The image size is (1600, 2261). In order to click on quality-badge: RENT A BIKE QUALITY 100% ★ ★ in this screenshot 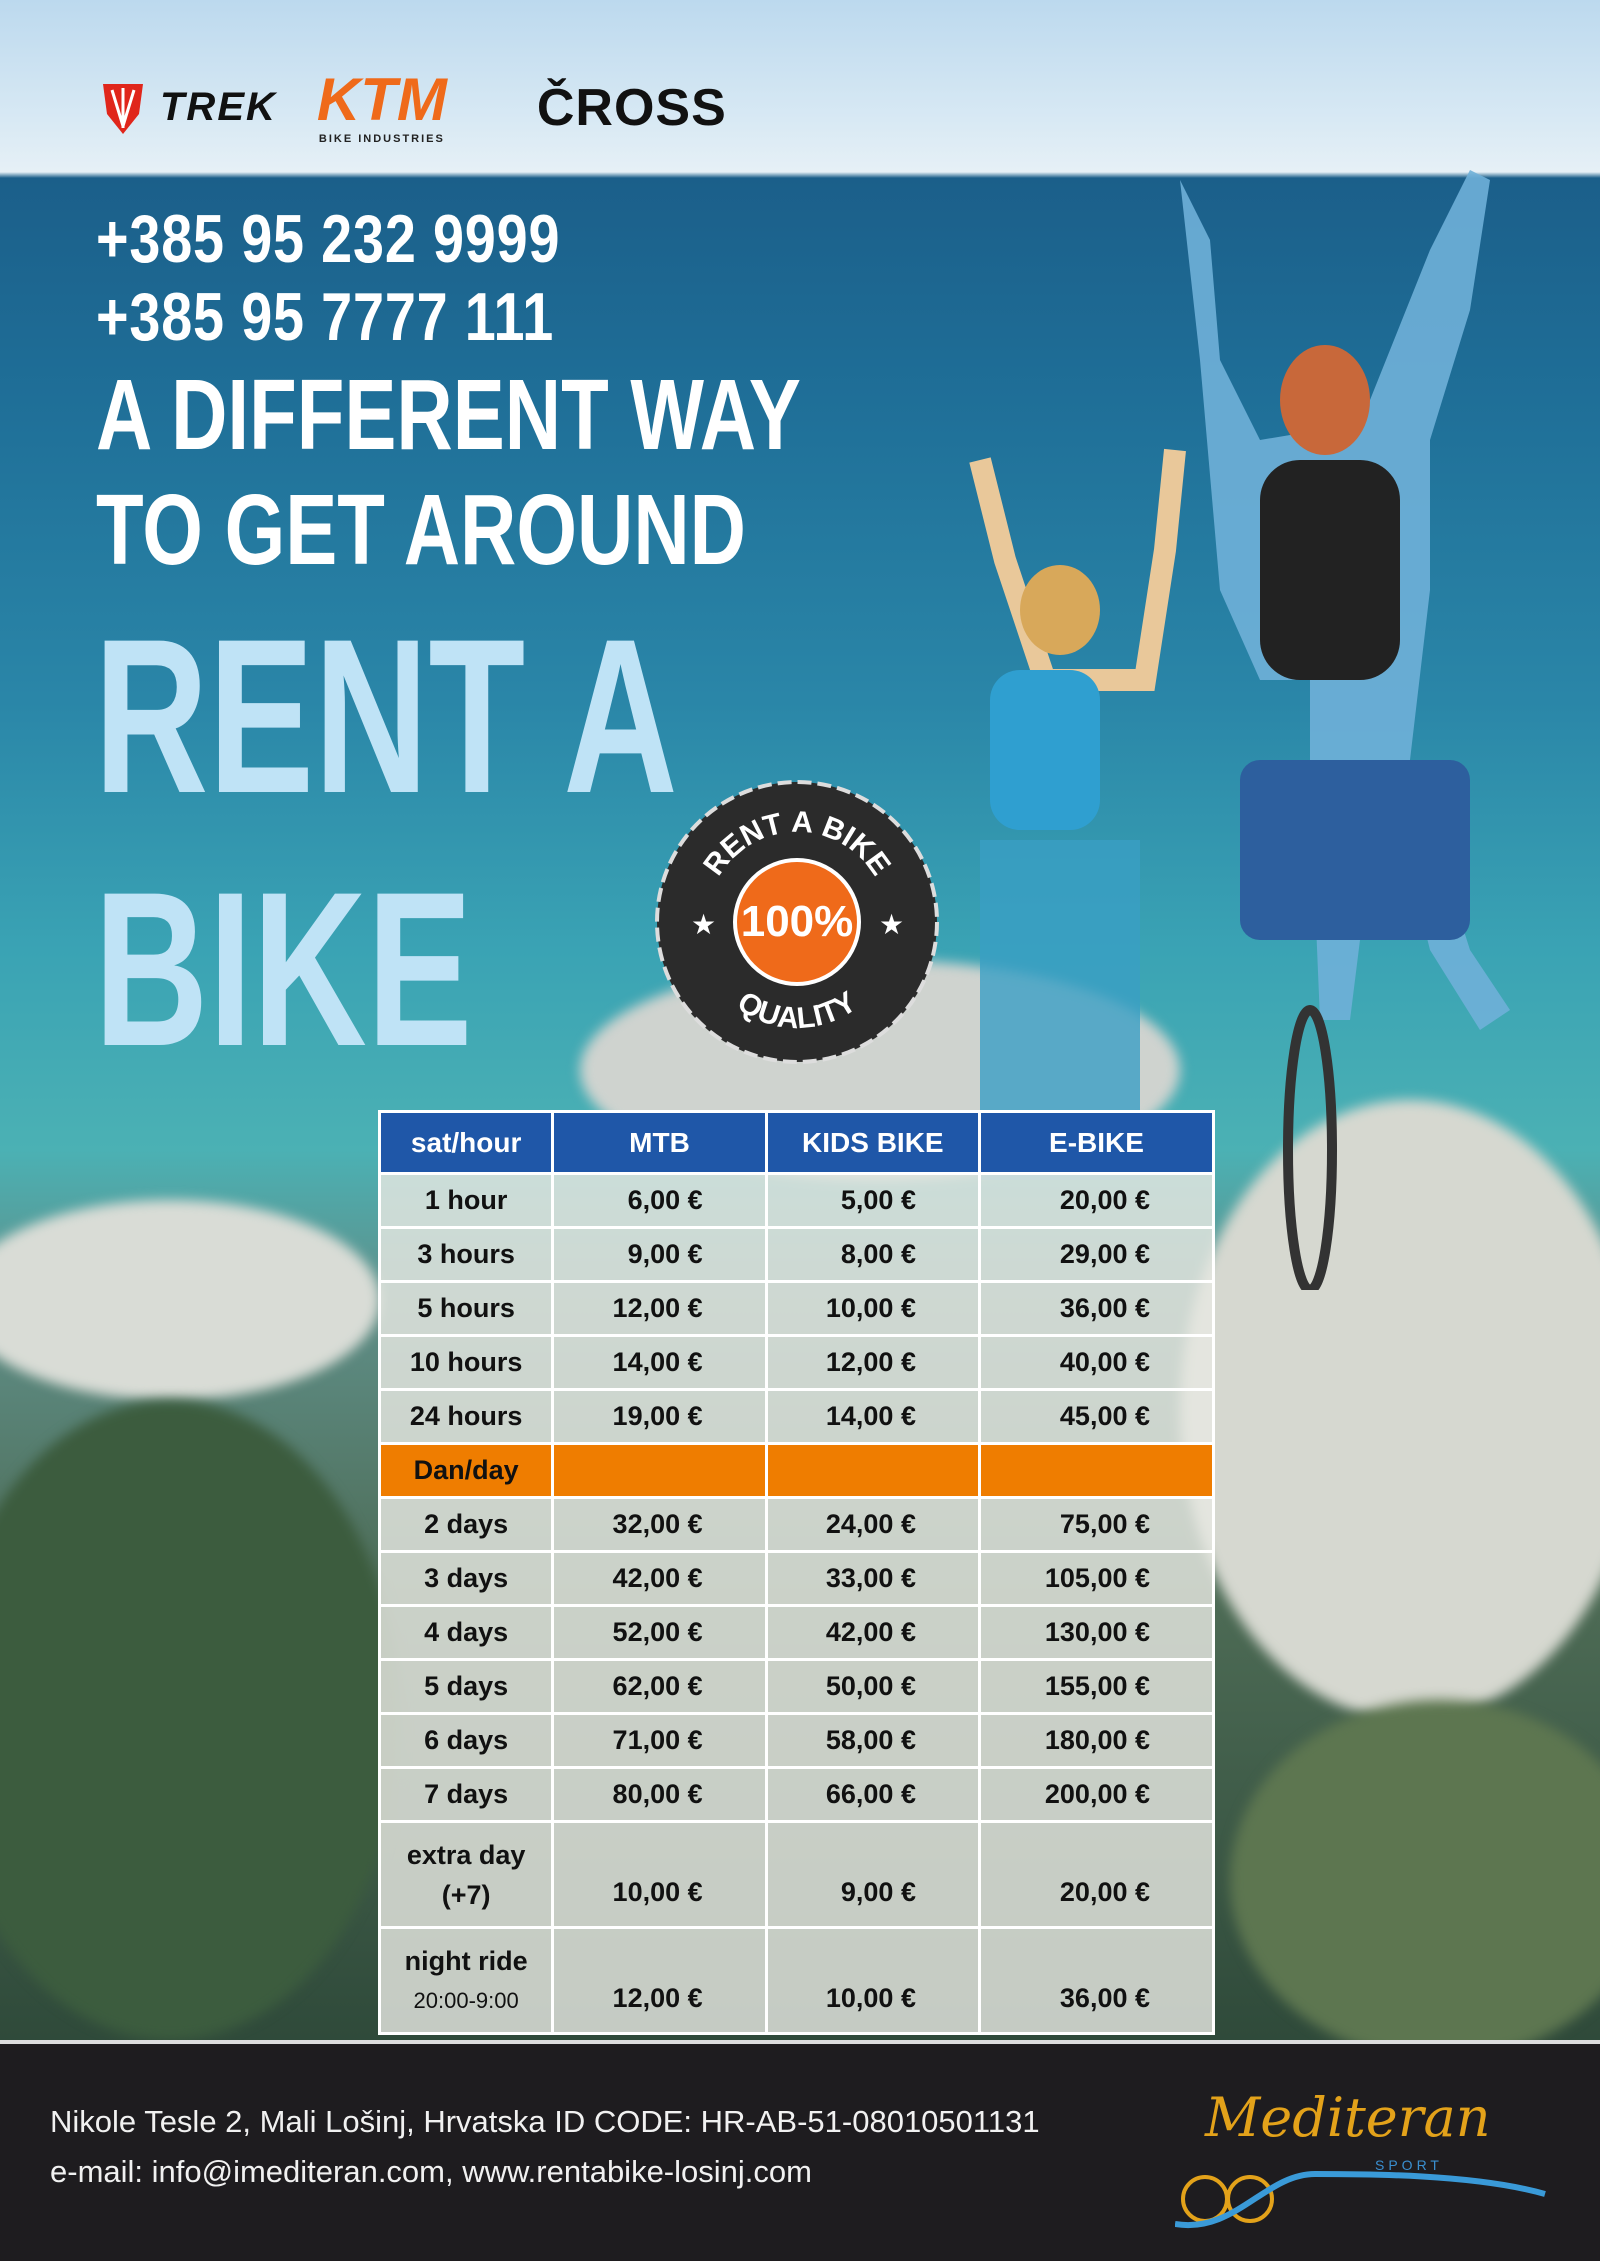, I will do `click(797, 922)`.